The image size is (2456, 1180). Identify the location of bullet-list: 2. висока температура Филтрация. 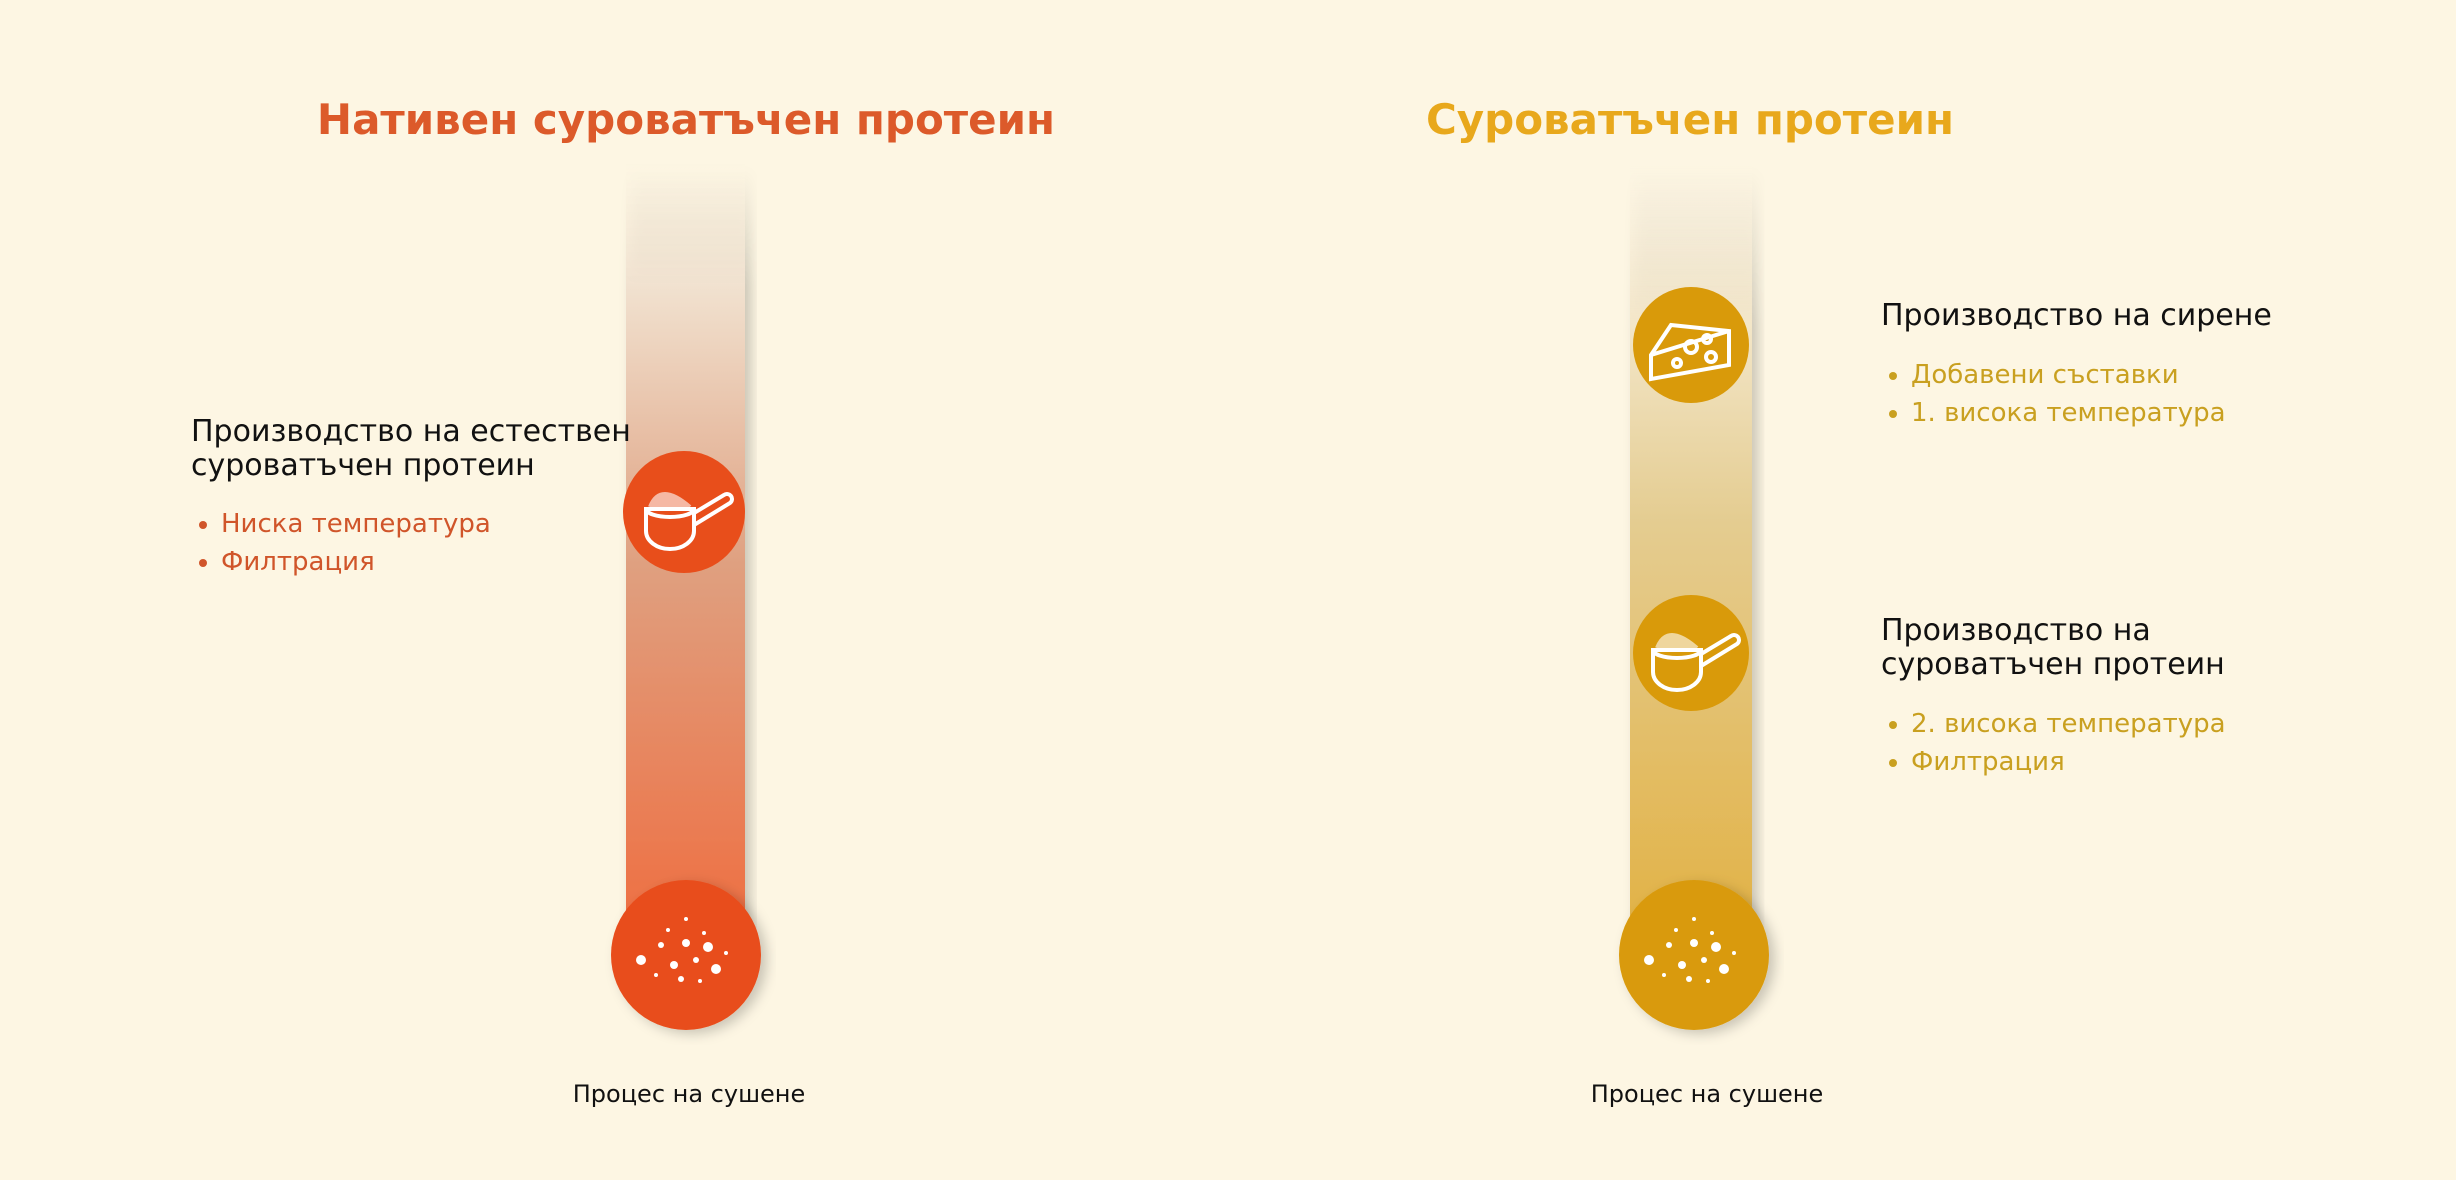
(2053, 743).